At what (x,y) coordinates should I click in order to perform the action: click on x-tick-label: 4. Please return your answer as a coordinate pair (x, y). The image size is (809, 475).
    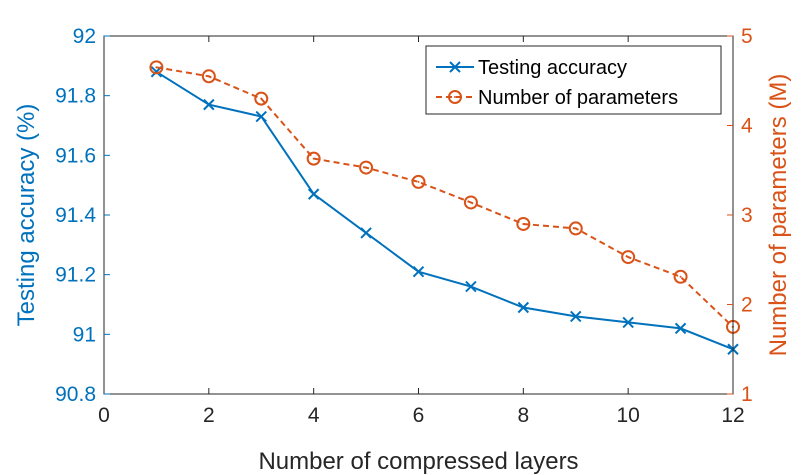
    Looking at the image, I should click on (314, 415).